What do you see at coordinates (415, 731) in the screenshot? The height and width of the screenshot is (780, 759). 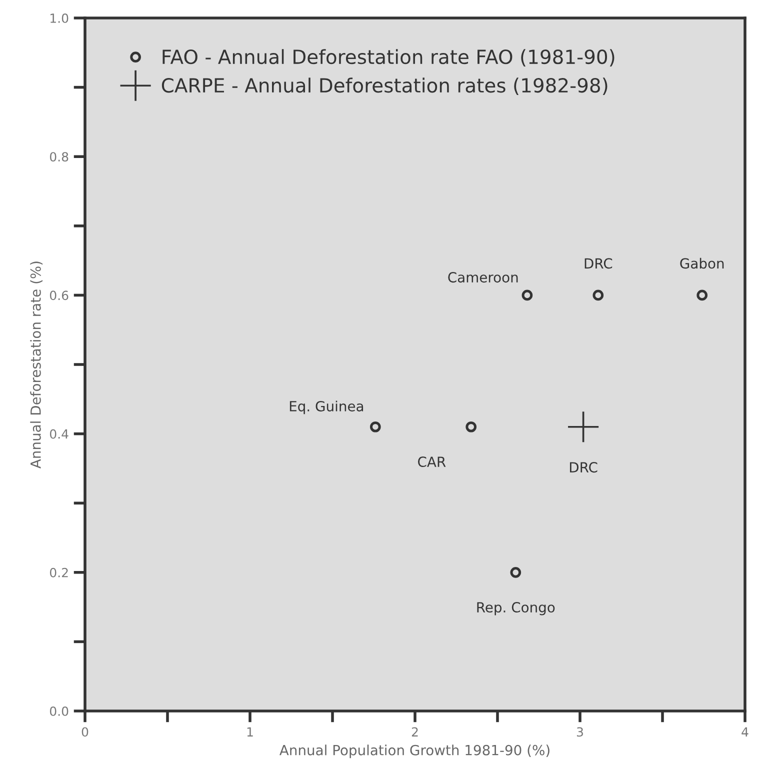 I see `x-tick-label: 2` at bounding box center [415, 731].